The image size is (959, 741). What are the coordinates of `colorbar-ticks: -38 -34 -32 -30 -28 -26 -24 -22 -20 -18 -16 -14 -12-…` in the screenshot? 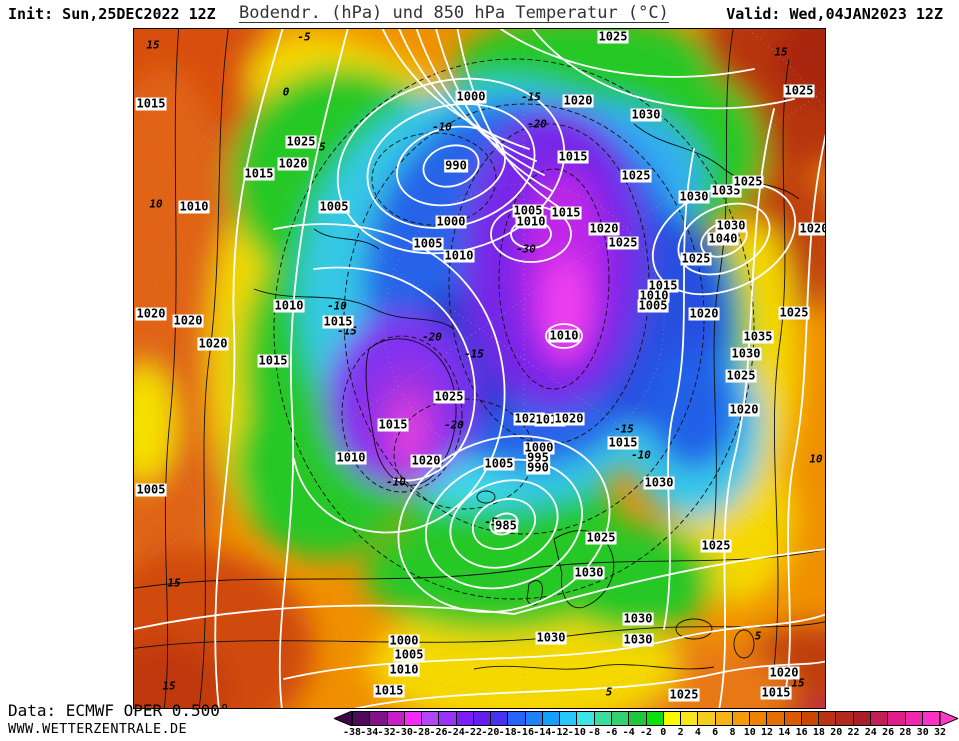 It's located at (644, 732).